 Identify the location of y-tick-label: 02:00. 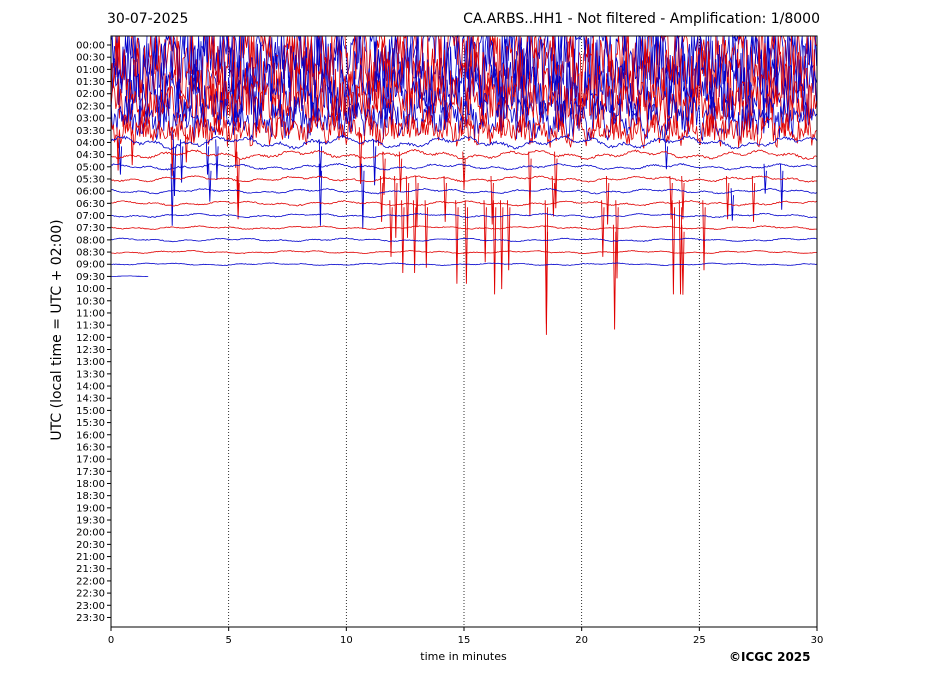
(90, 94).